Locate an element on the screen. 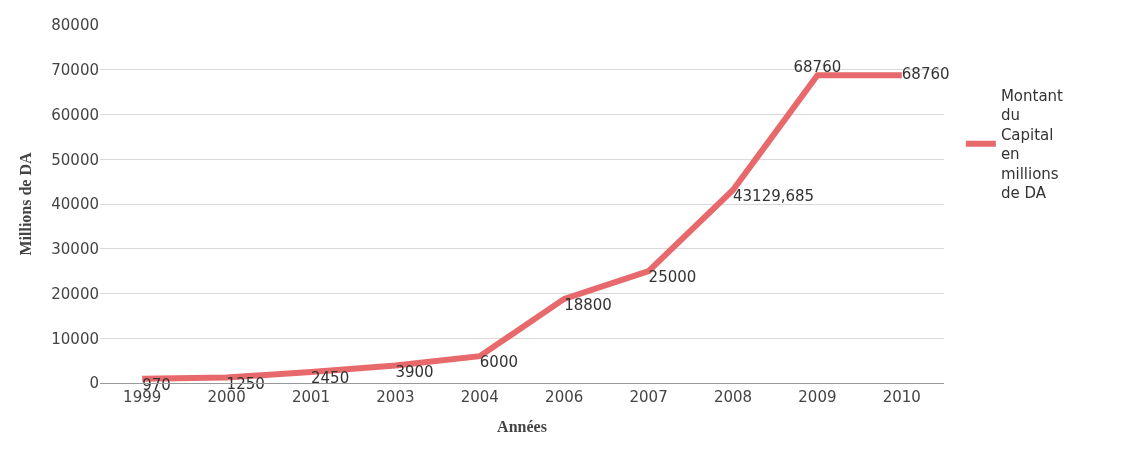  x-tick-label: 2006 is located at coordinates (564, 397).